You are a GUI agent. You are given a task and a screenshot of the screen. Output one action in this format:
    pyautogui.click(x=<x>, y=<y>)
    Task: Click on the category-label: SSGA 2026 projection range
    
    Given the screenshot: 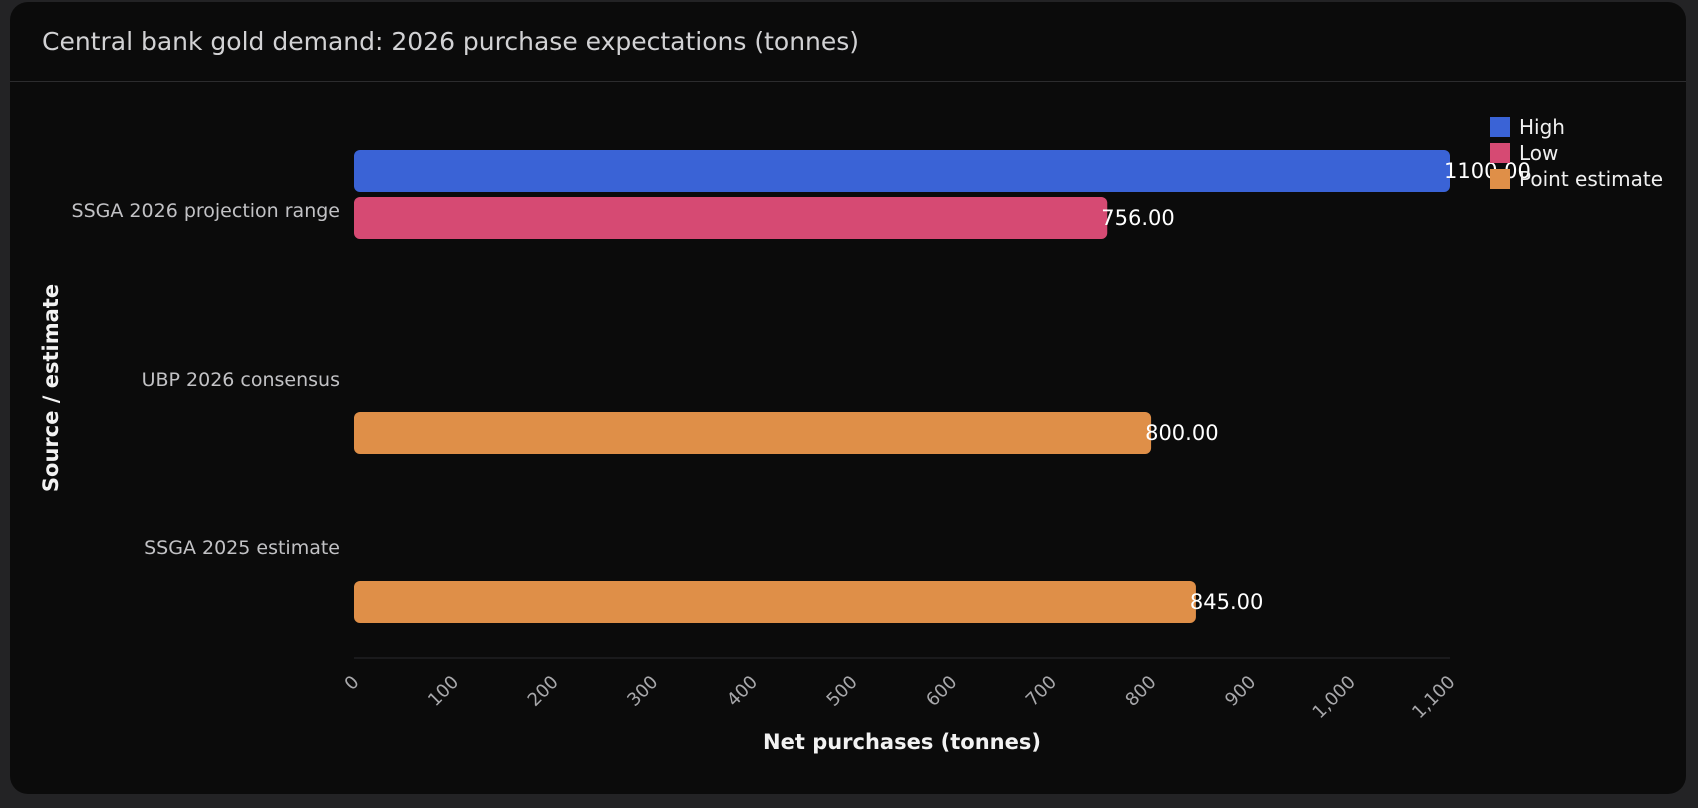 What is the action you would take?
    pyautogui.click(x=206, y=211)
    